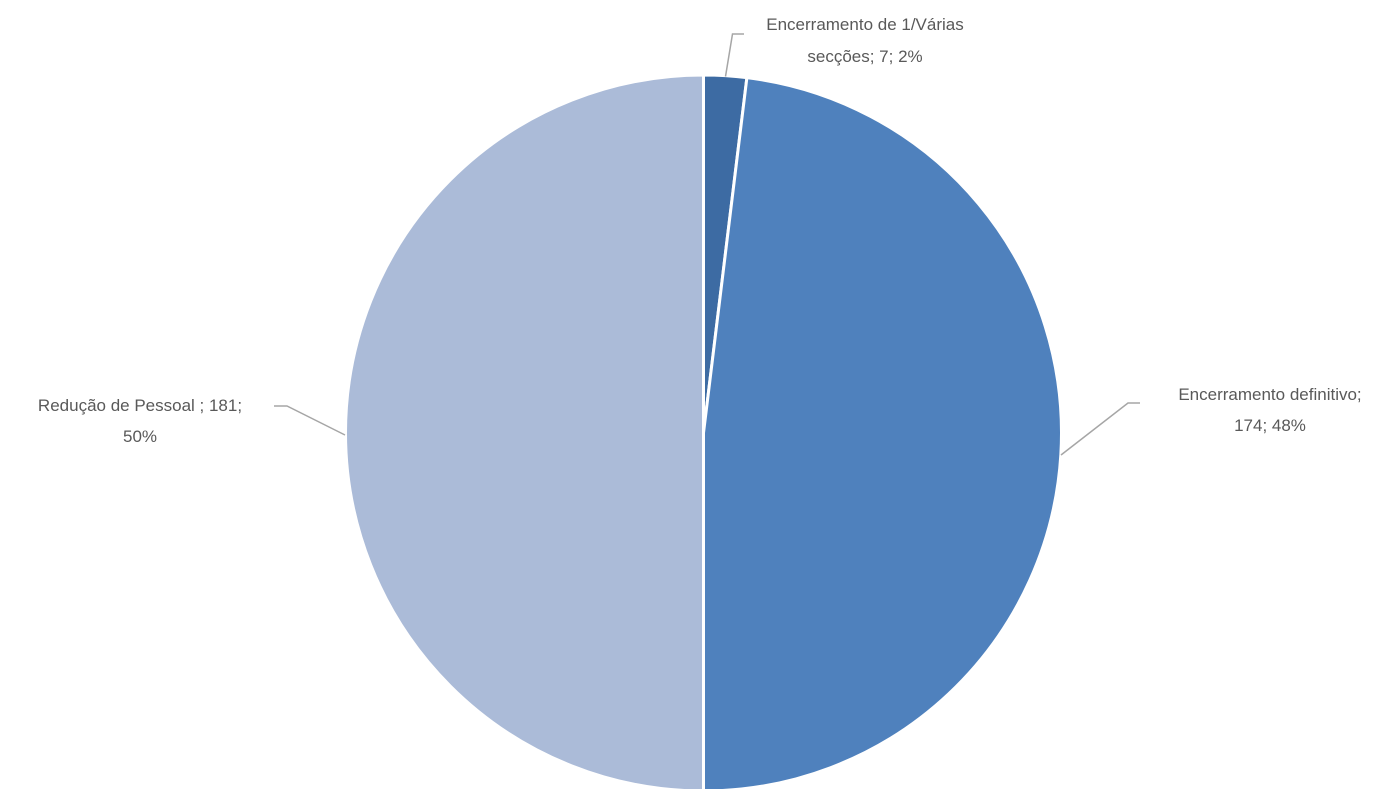 The height and width of the screenshot is (789, 1398). I want to click on leader-line-encerramento-de-1-varias-seccoes, so click(734, 55).